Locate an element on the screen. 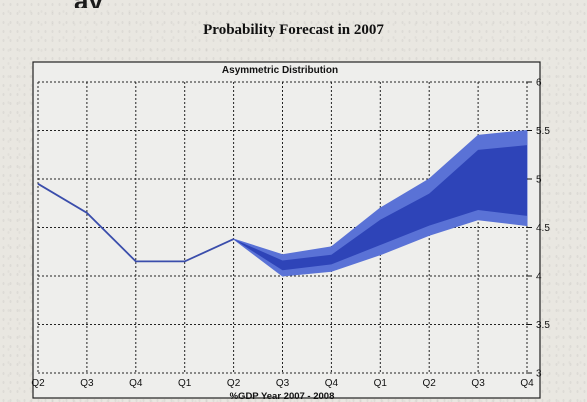  page-heading-fragment: ay is located at coordinates (106, 4).